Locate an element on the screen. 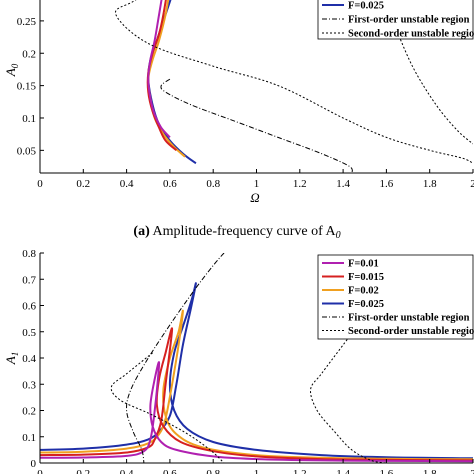 This screenshot has width=474, height=474. chart-a-x-tick-label: 0.8 is located at coordinates (213, 184).